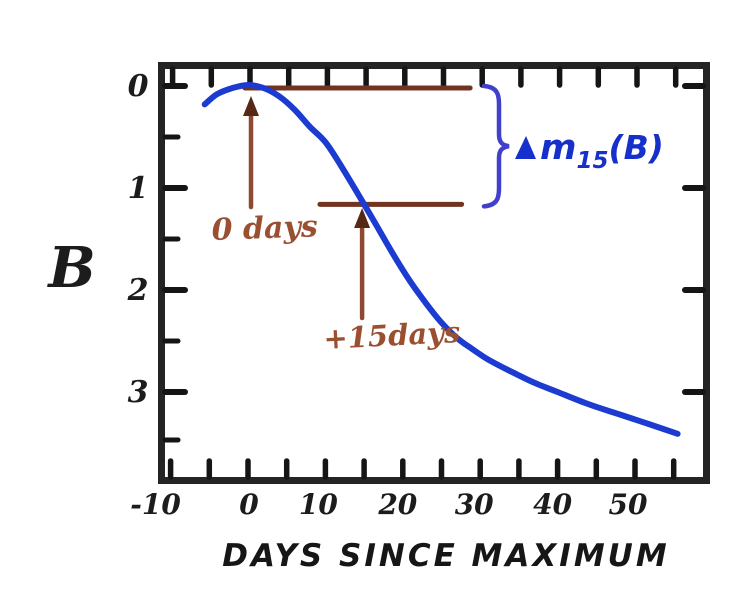  Describe the element at coordinates (70, 268) in the screenshot. I see `y-axis-title: B` at that location.